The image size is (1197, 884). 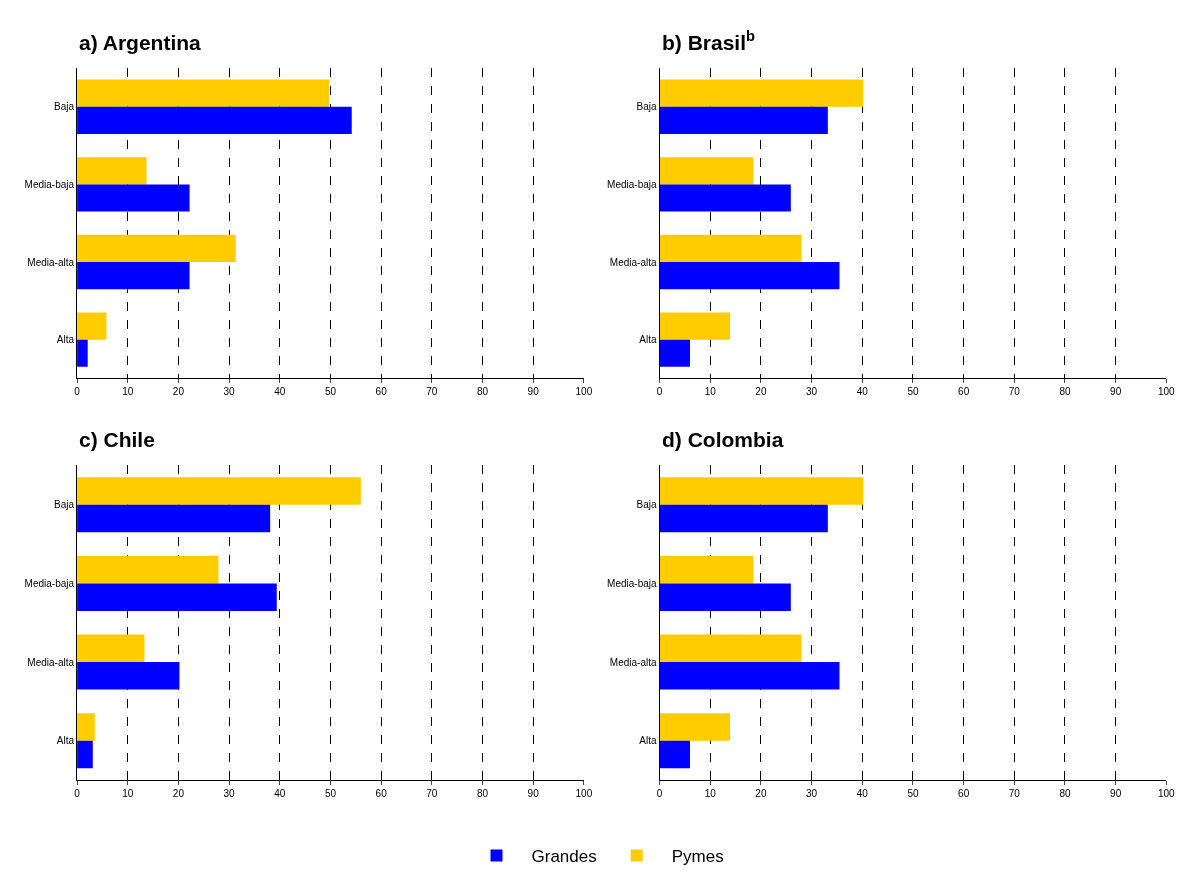 What do you see at coordinates (117, 439) in the screenshot?
I see `chart-title: c) Chile` at bounding box center [117, 439].